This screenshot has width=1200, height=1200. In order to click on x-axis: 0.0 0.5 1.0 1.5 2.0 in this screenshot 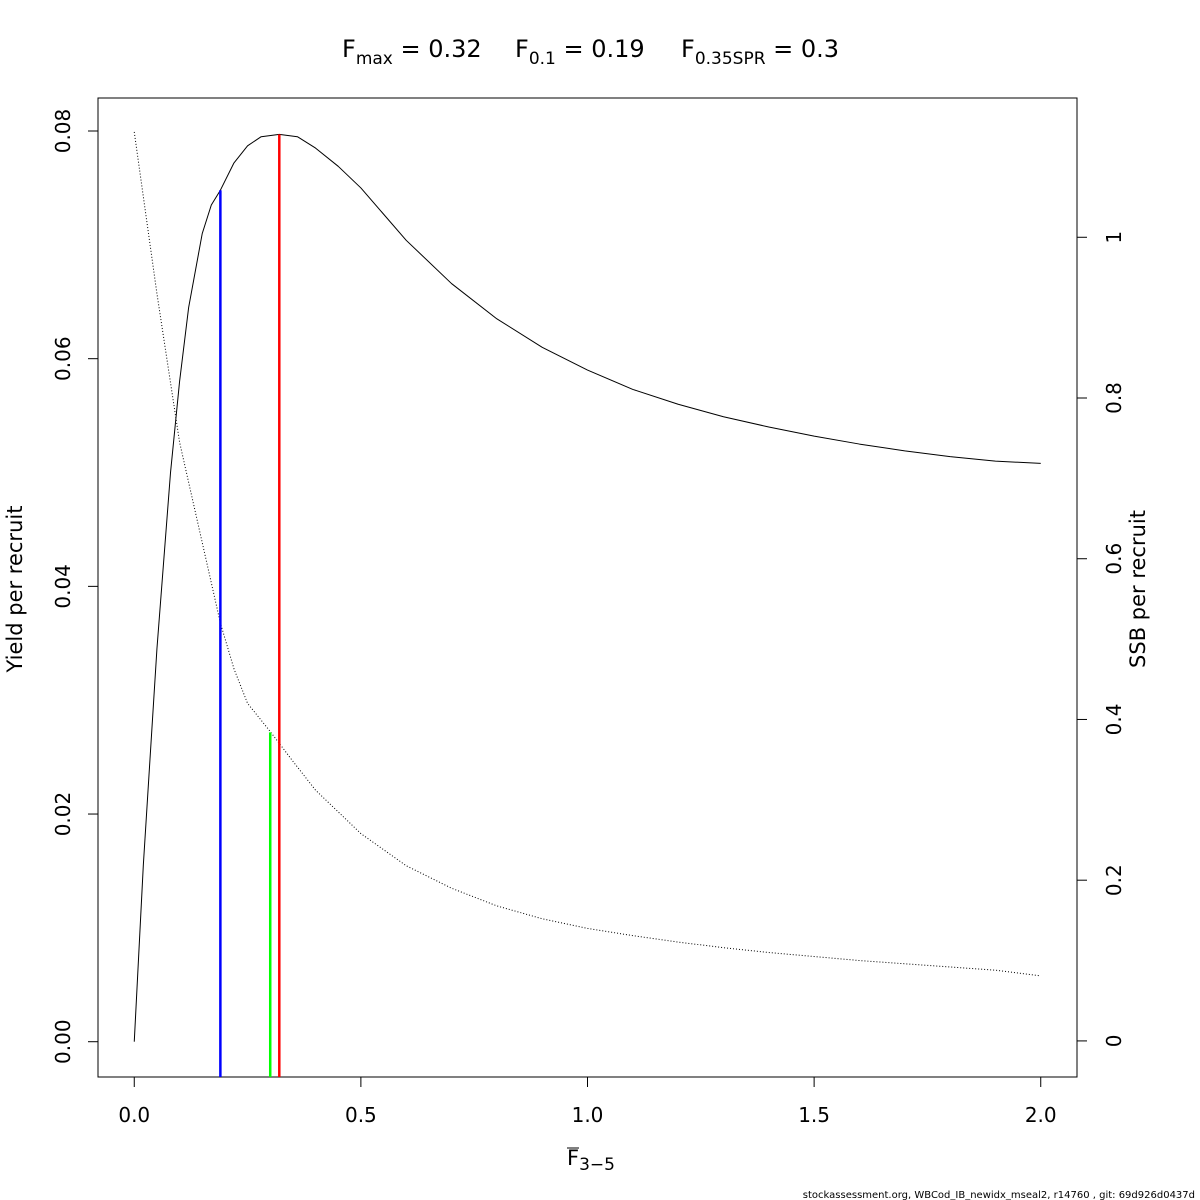, I will do `click(587, 1102)`.